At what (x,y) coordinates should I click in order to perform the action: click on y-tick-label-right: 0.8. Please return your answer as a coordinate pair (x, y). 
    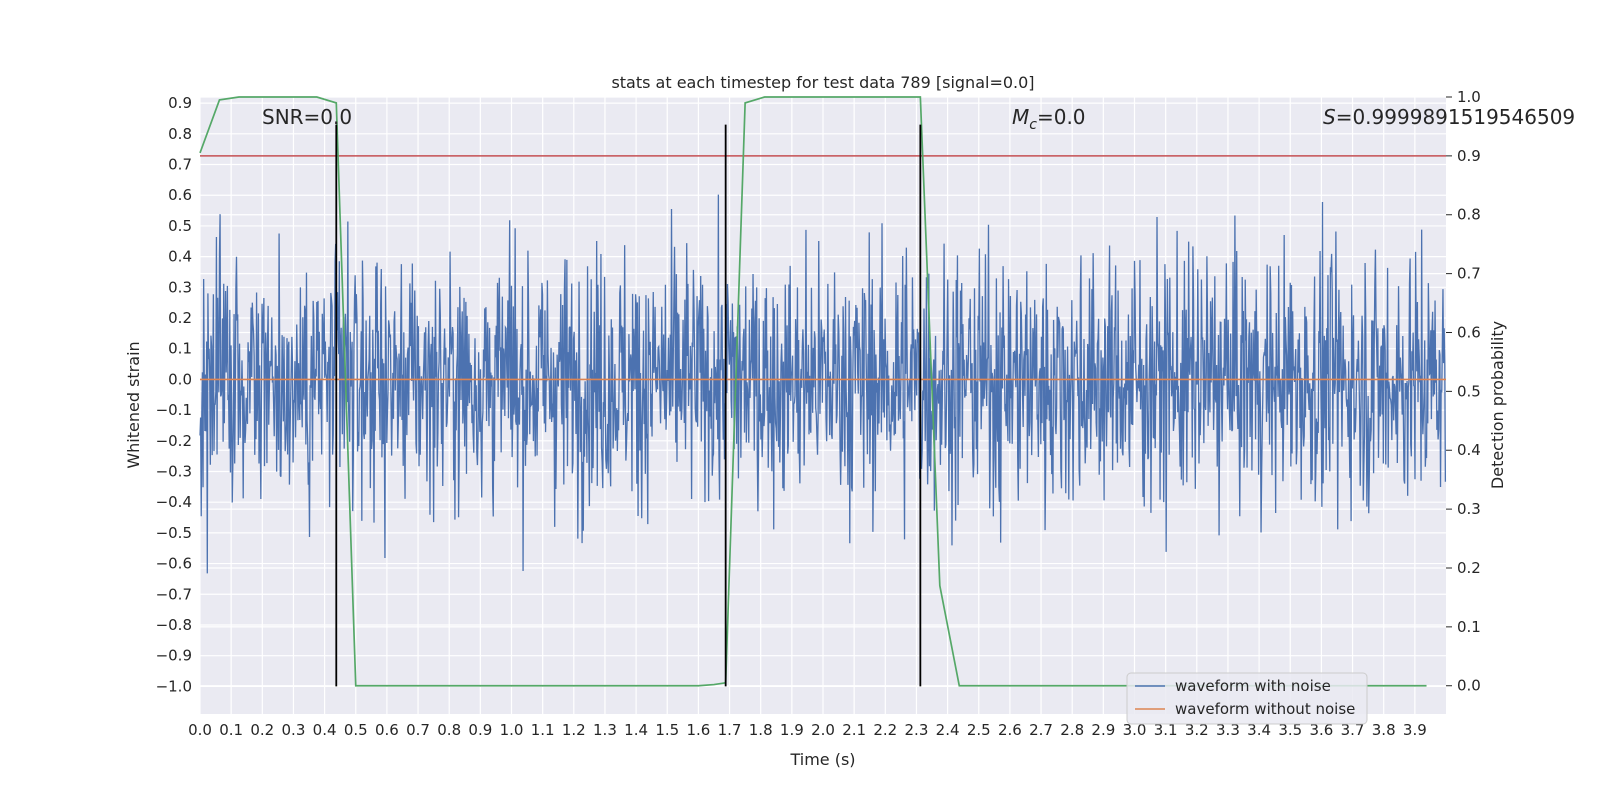
    Looking at the image, I should click on (1469, 215).